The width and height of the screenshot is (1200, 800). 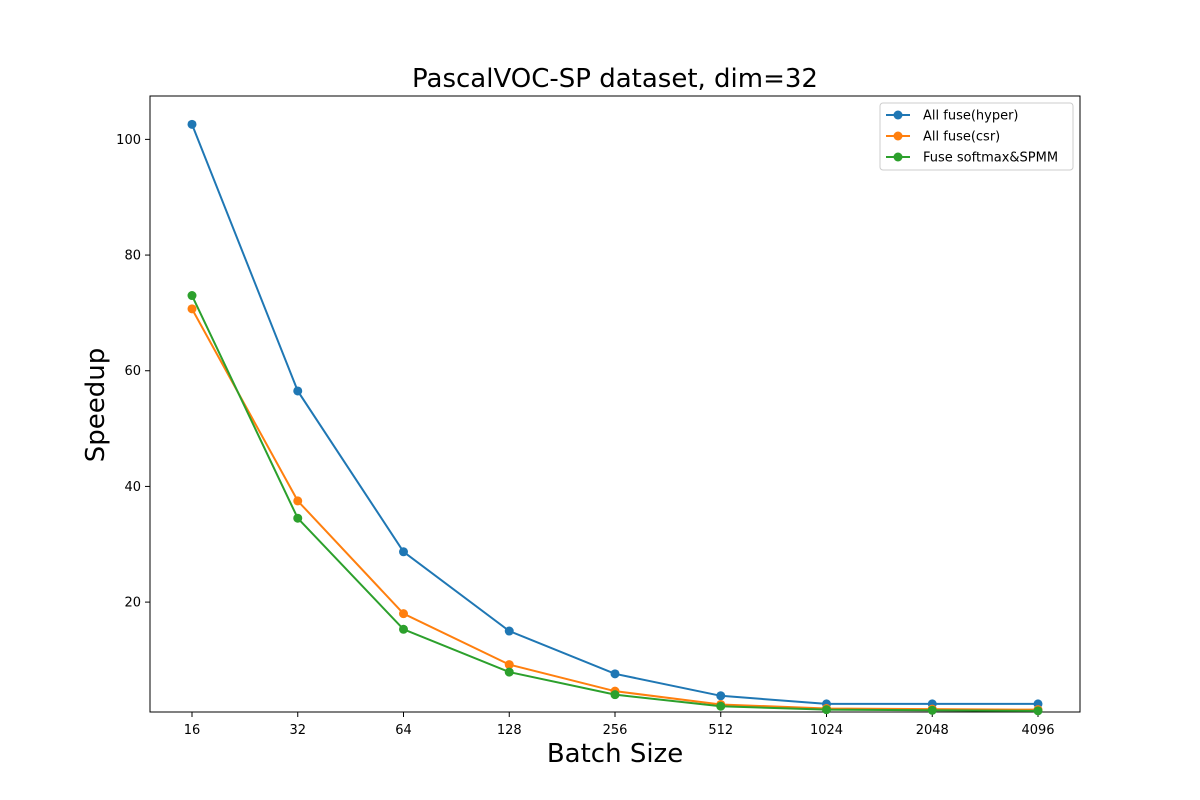 I want to click on legend-label: Fuse softmax&SPMM, so click(x=990, y=158).